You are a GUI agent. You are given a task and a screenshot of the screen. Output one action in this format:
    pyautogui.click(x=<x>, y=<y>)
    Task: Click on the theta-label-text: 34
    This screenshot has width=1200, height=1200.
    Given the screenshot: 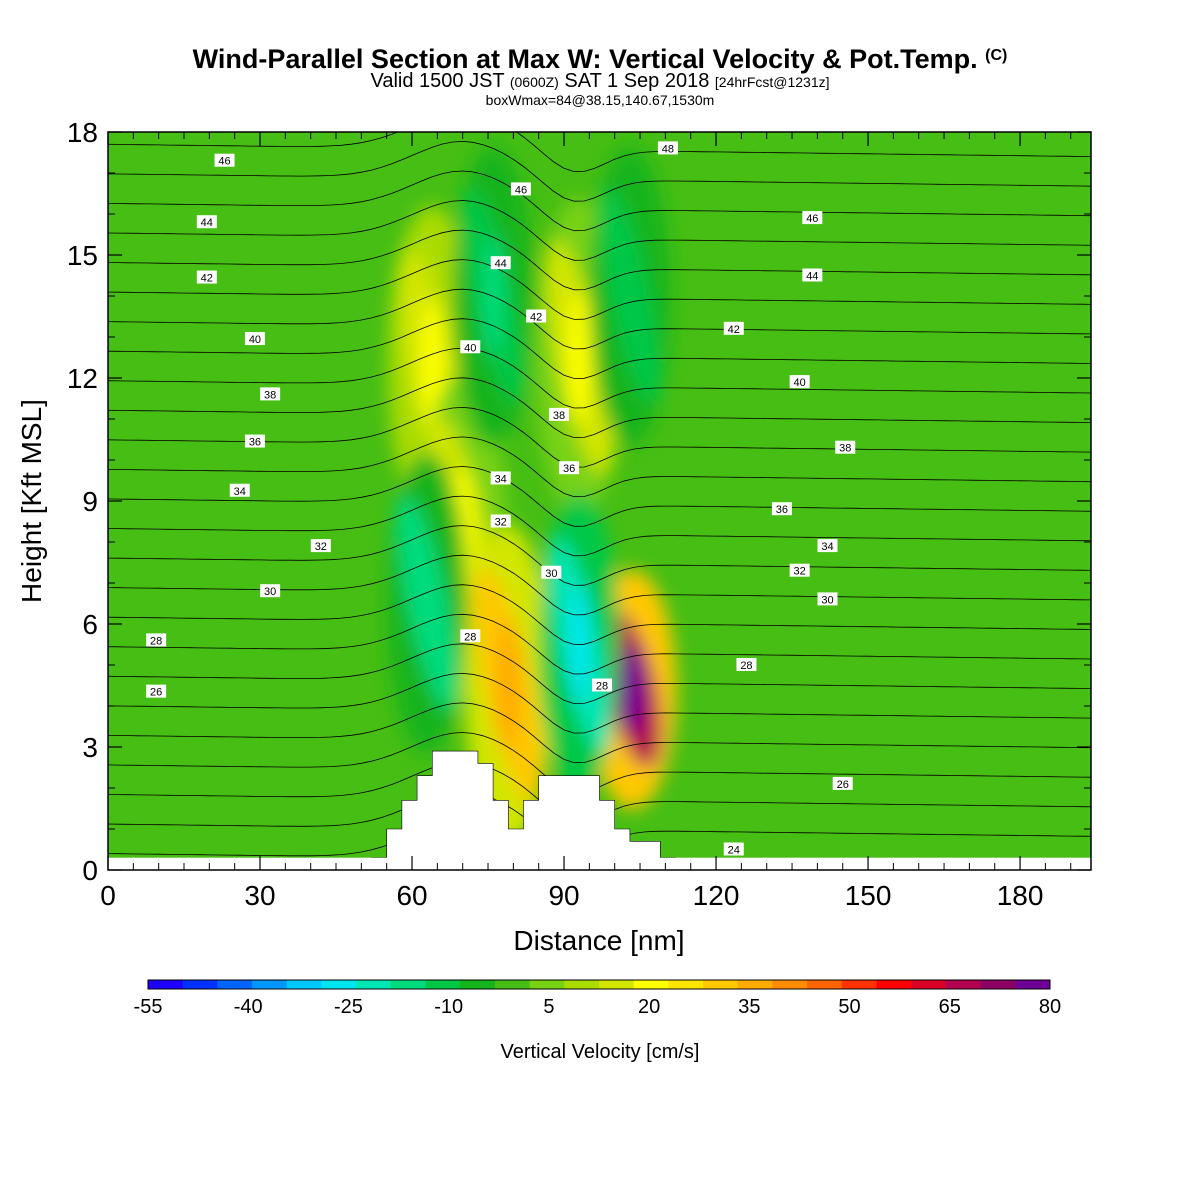 What is the action you would take?
    pyautogui.click(x=827, y=547)
    